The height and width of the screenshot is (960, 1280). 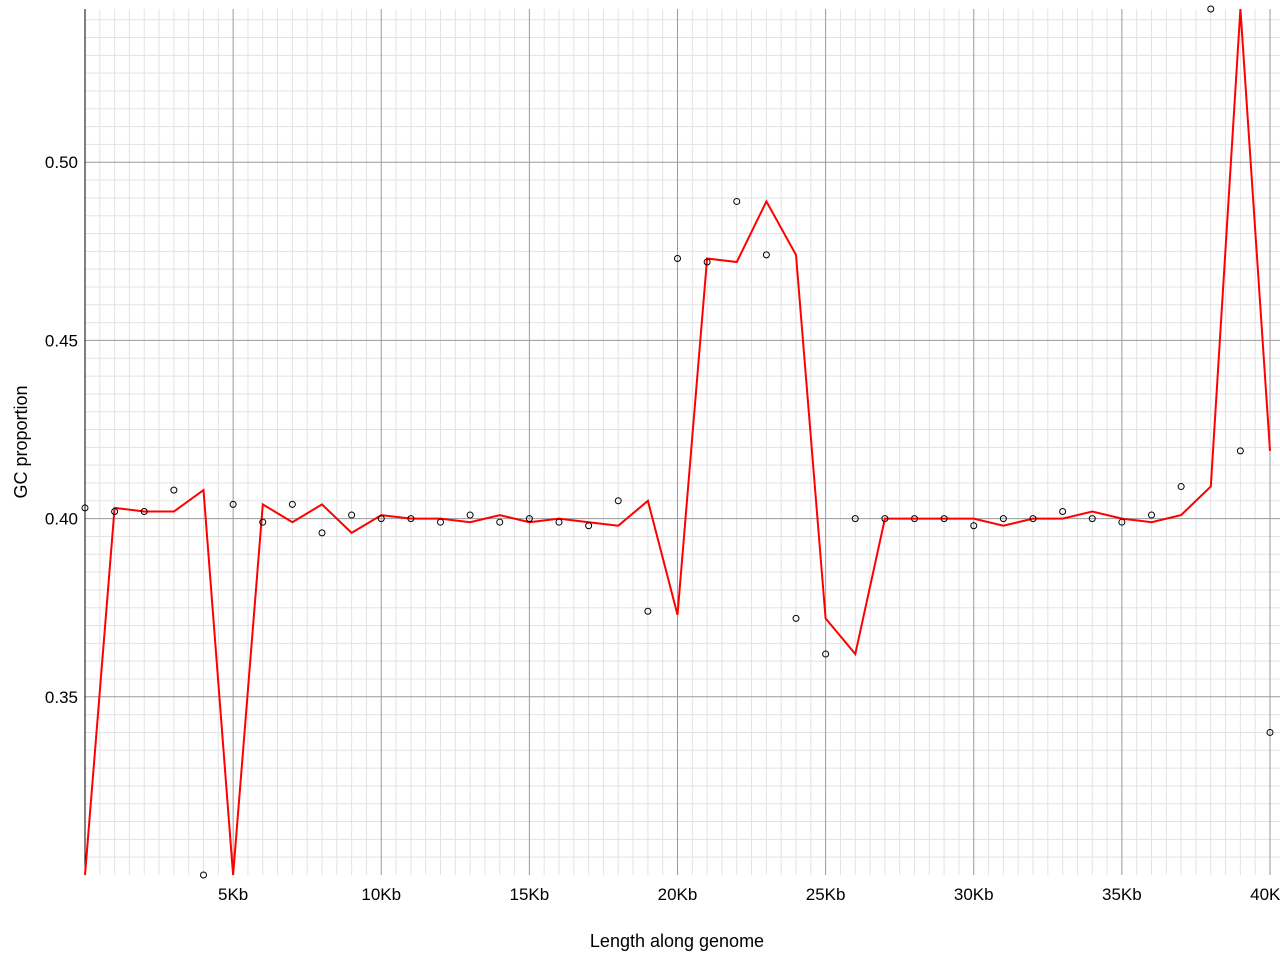 I want to click on x-tick-label: 25Kb, so click(x=826, y=894).